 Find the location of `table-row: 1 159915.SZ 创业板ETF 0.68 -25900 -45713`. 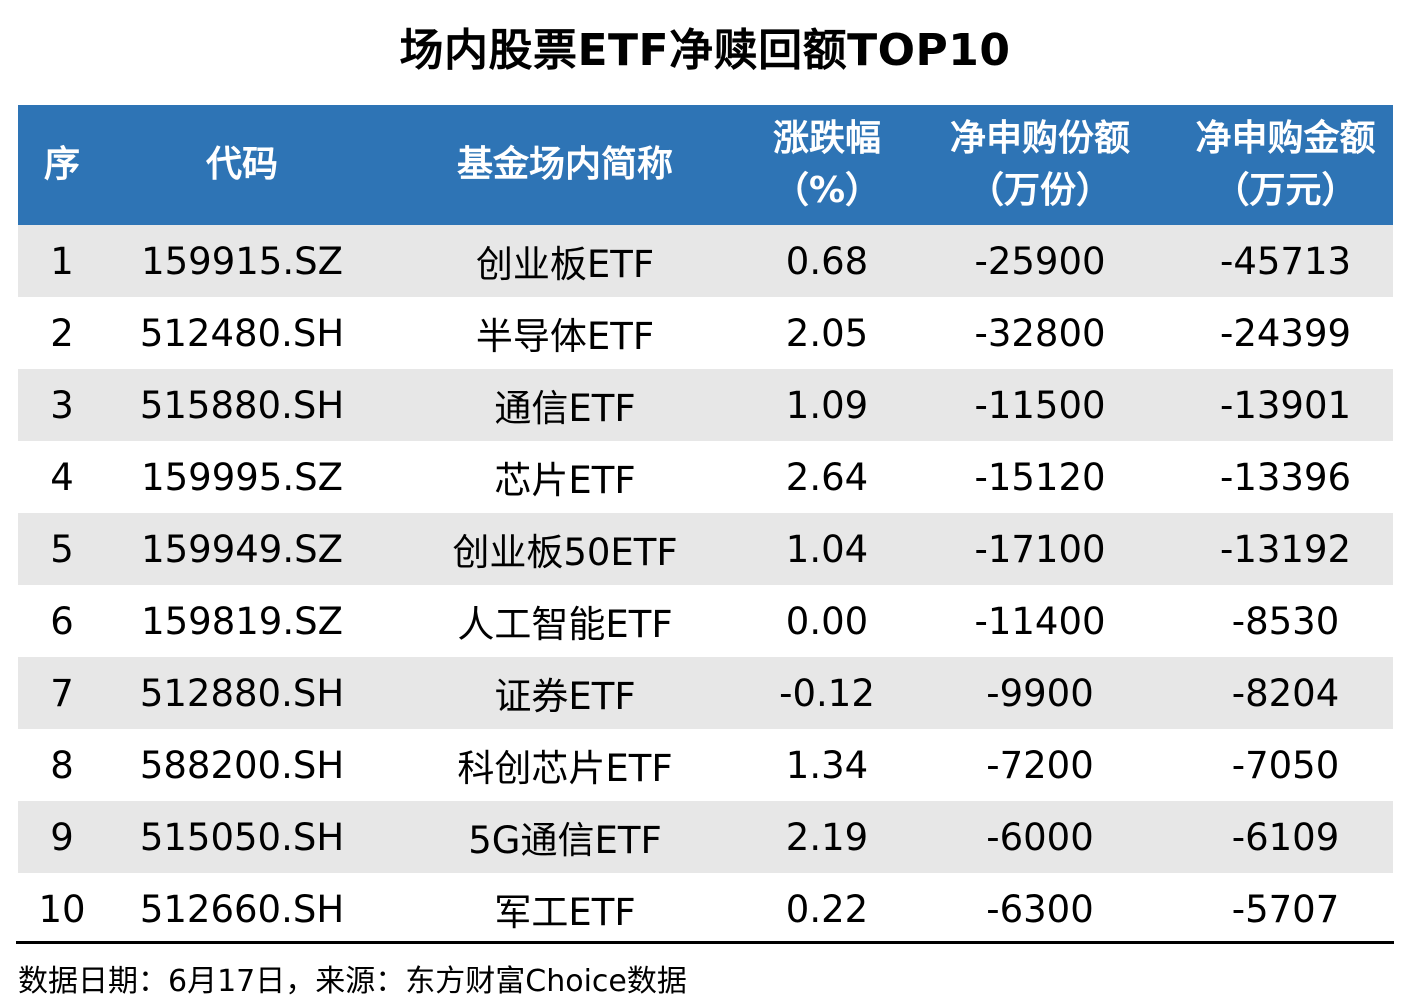

table-row: 1 159915.SZ 创业板ETF 0.68 -25900 -45713 is located at coordinates (705, 261).